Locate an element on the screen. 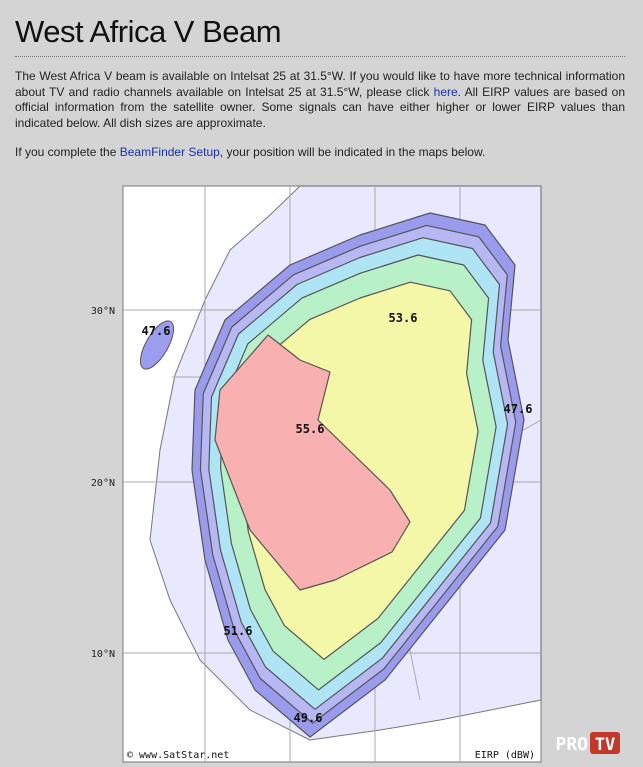 Image resolution: width=643 pixels, height=767 pixels. watermark-tv: TV is located at coordinates (605, 745).